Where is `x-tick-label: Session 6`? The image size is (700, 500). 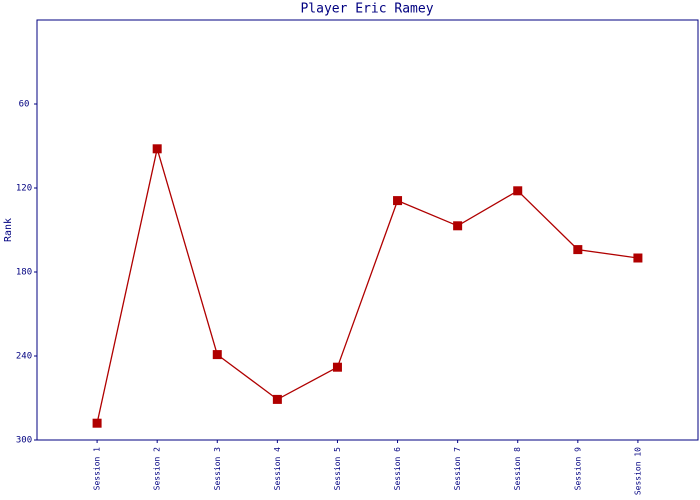
x-tick-label: Session 6 is located at coordinates (397, 469).